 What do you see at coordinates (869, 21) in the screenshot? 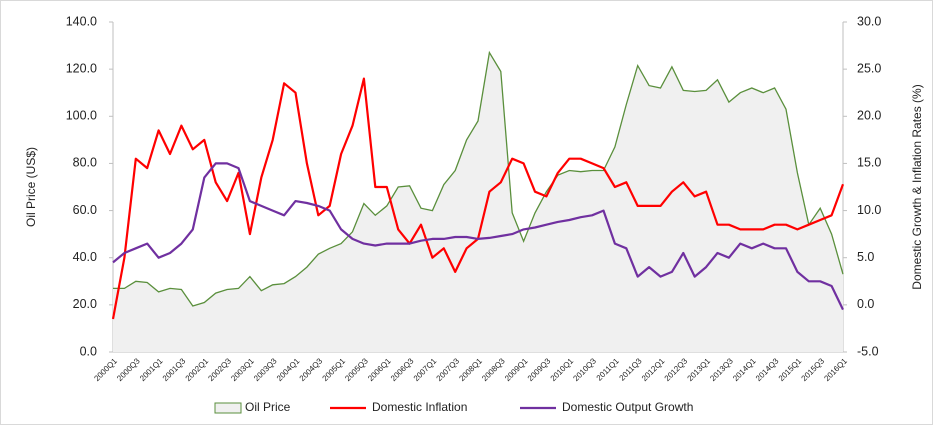
I see `y2-tick-label: 30.0` at bounding box center [869, 21].